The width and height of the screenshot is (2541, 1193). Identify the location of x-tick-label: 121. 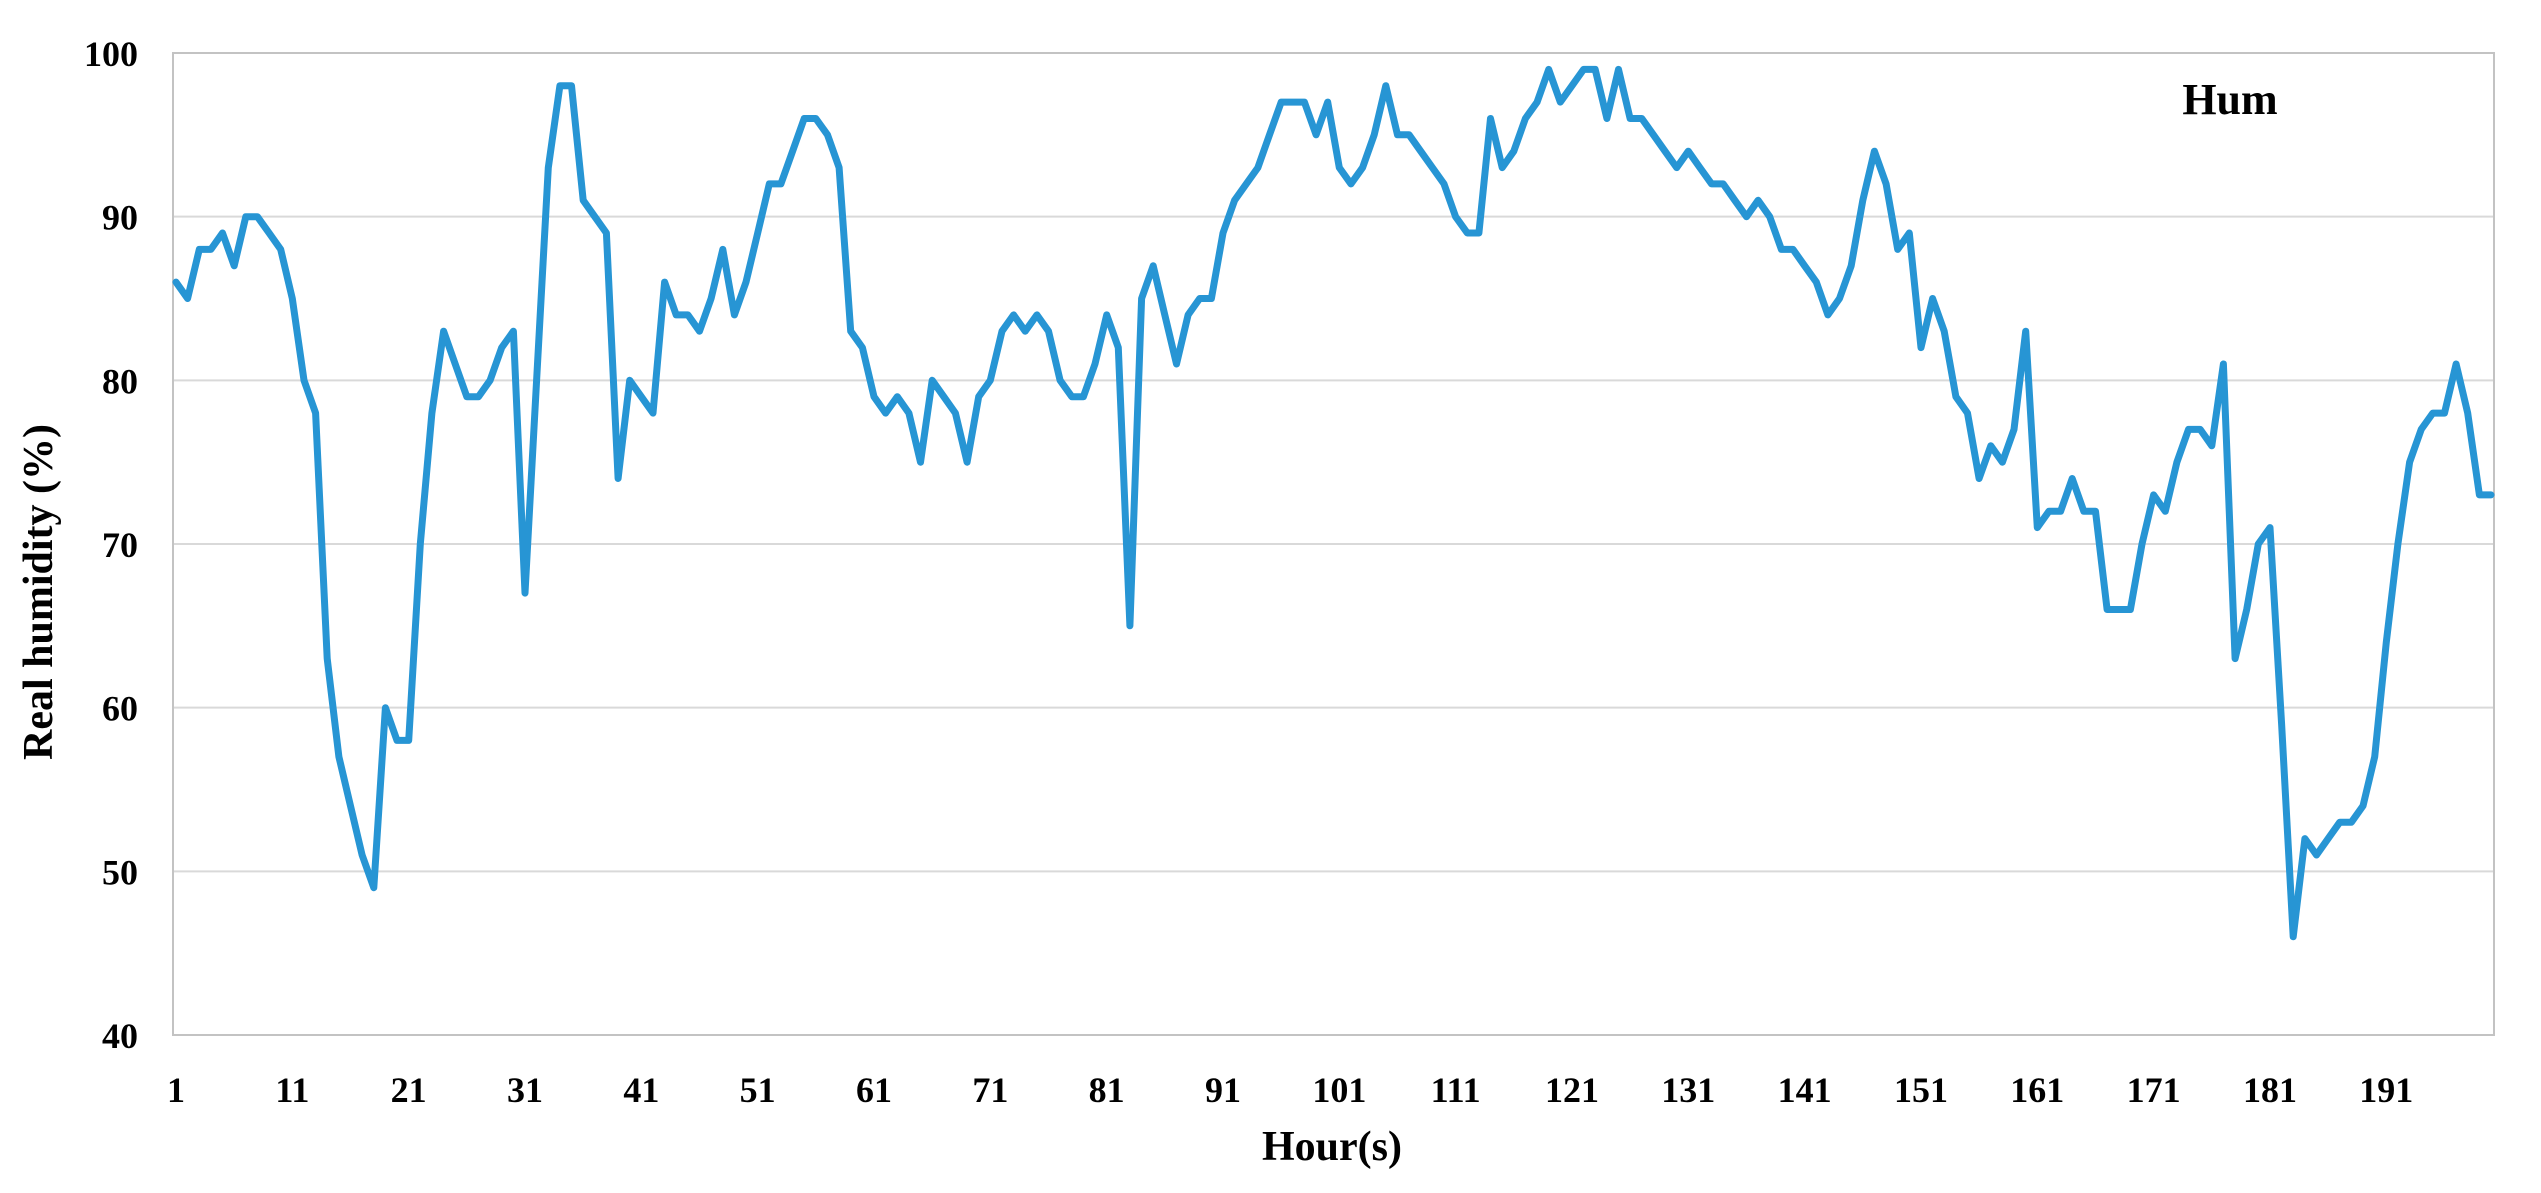
(1572, 1090).